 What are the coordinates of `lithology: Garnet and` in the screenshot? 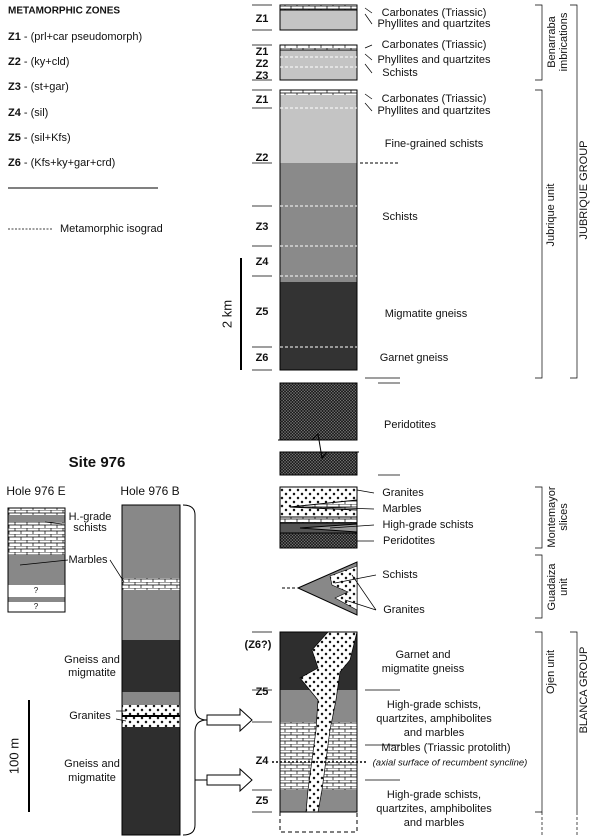 It's located at (422, 655).